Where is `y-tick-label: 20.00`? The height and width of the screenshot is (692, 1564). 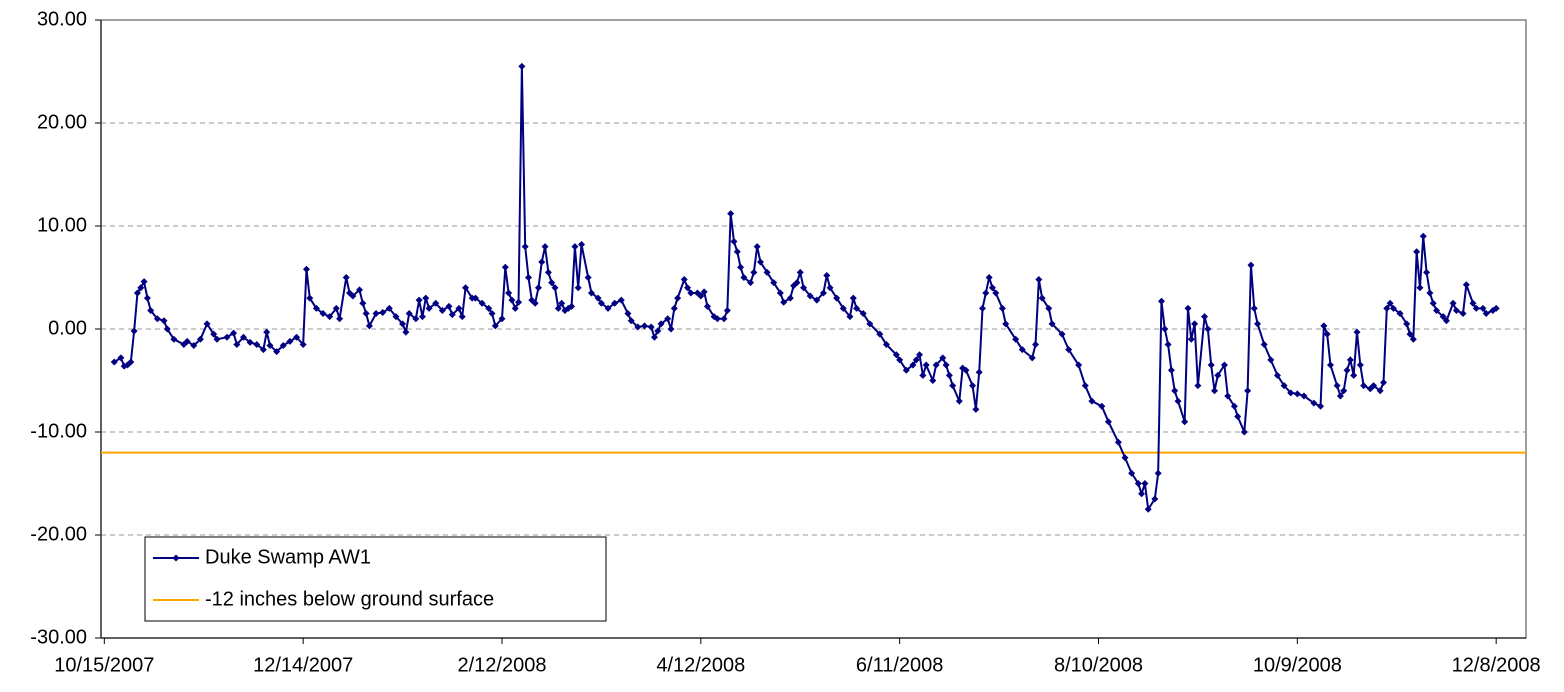
y-tick-label: 20.00 is located at coordinates (62, 122).